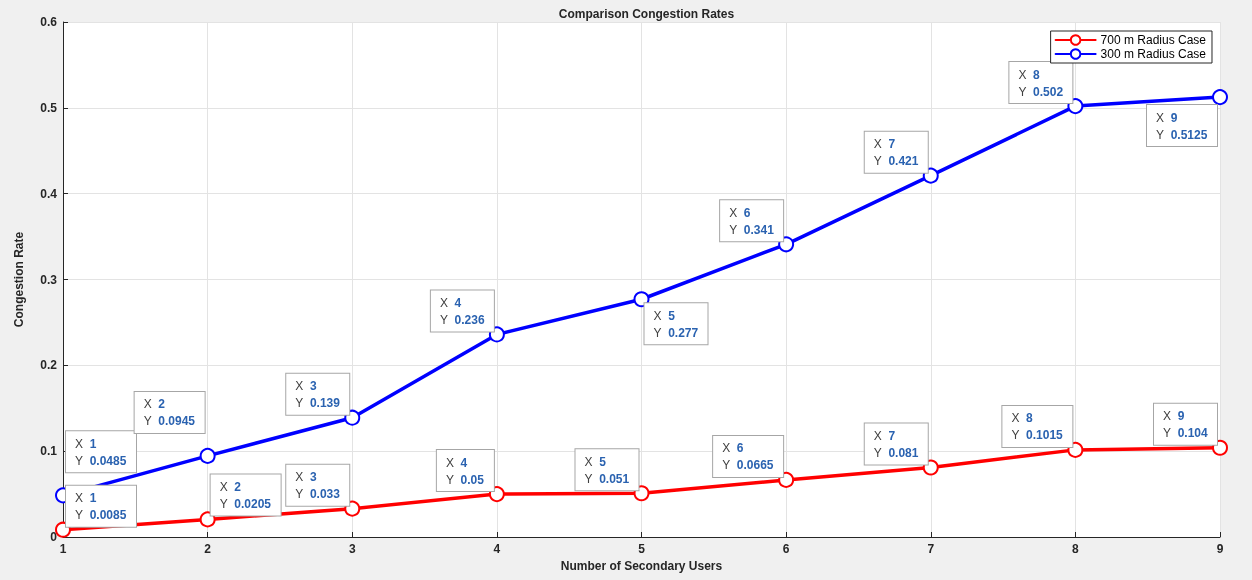 The width and height of the screenshot is (1252, 580). I want to click on data-label: X 7 Y 0.421, so click(896, 153).